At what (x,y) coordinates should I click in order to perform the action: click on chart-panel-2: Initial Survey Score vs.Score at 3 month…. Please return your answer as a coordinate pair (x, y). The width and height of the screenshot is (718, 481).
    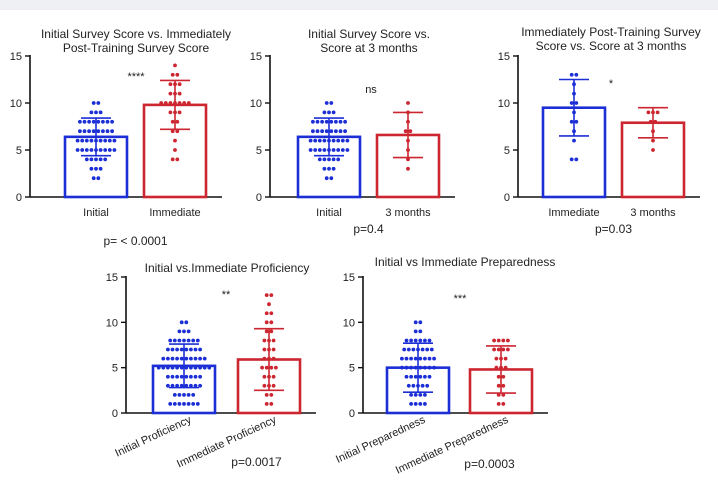
    Looking at the image, I should click on (352, 131).